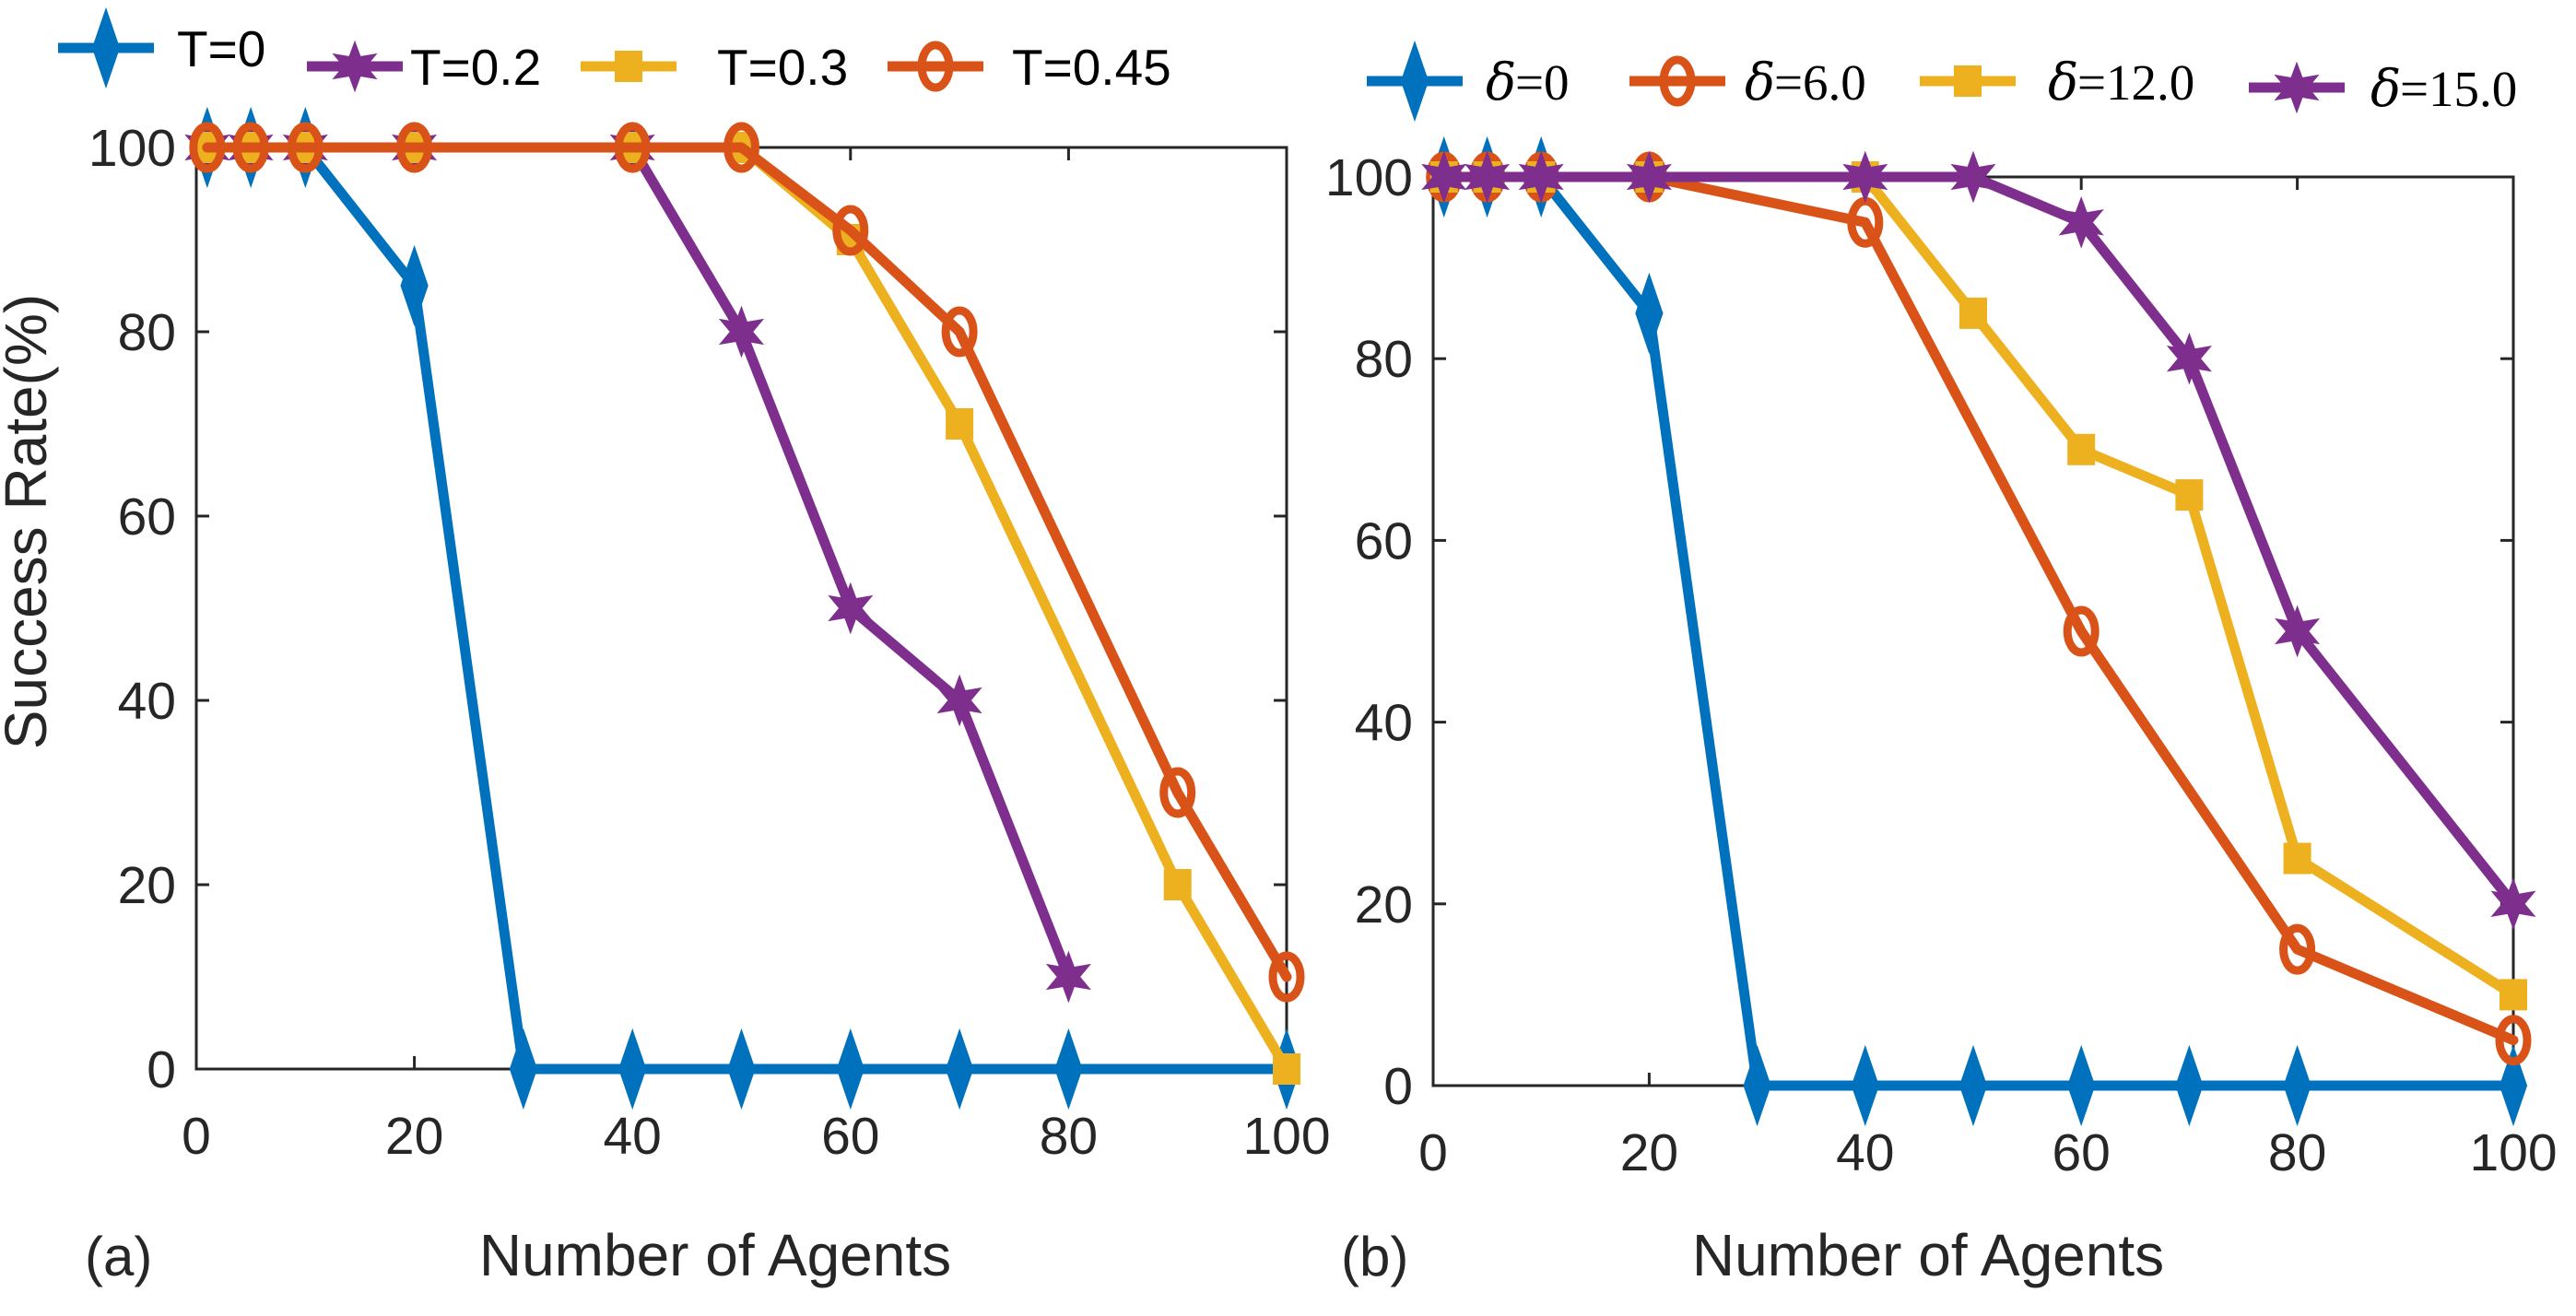 The height and width of the screenshot is (1316, 2576). I want to click on y-tick-label: 20, so click(147, 885).